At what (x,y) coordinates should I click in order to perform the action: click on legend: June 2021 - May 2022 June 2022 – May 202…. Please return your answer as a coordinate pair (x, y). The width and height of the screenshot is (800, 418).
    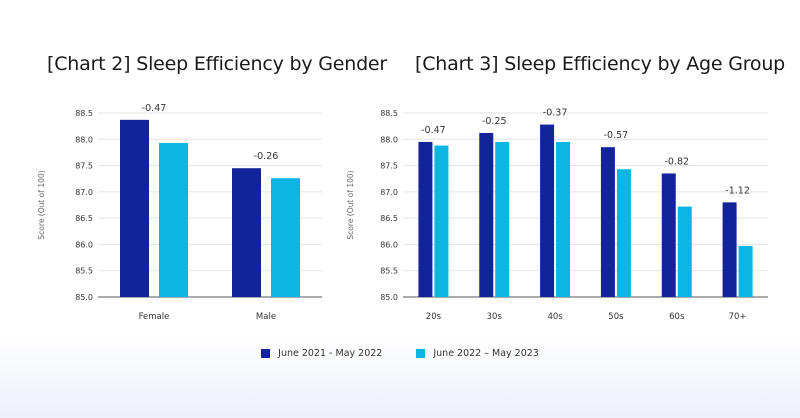
    Looking at the image, I should click on (400, 353).